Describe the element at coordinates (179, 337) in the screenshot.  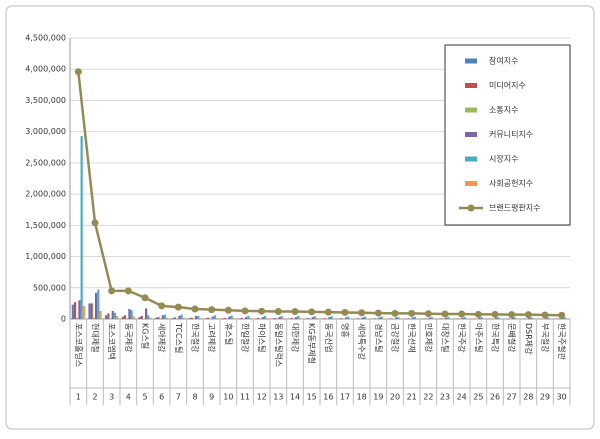
I see `x-tick-label: TCC스틸` at that location.